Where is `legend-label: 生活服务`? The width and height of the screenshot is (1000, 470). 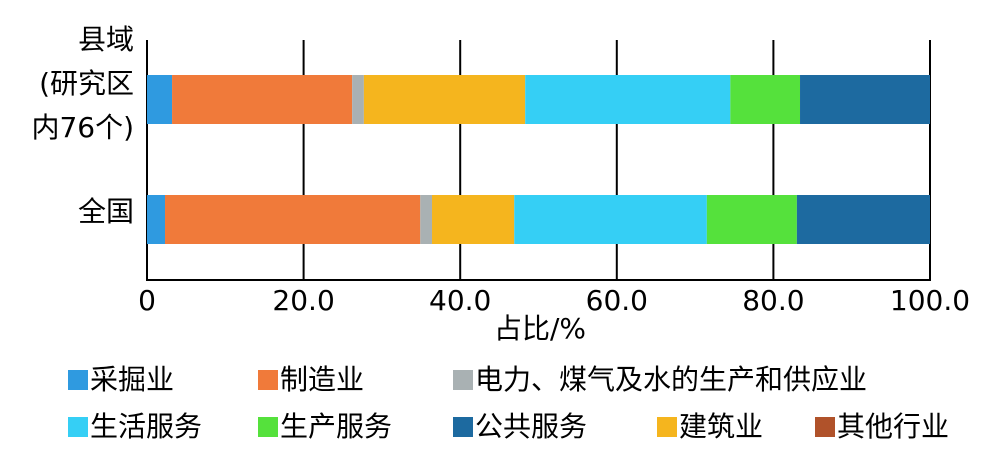 legend-label: 生活服务 is located at coordinates (146, 426).